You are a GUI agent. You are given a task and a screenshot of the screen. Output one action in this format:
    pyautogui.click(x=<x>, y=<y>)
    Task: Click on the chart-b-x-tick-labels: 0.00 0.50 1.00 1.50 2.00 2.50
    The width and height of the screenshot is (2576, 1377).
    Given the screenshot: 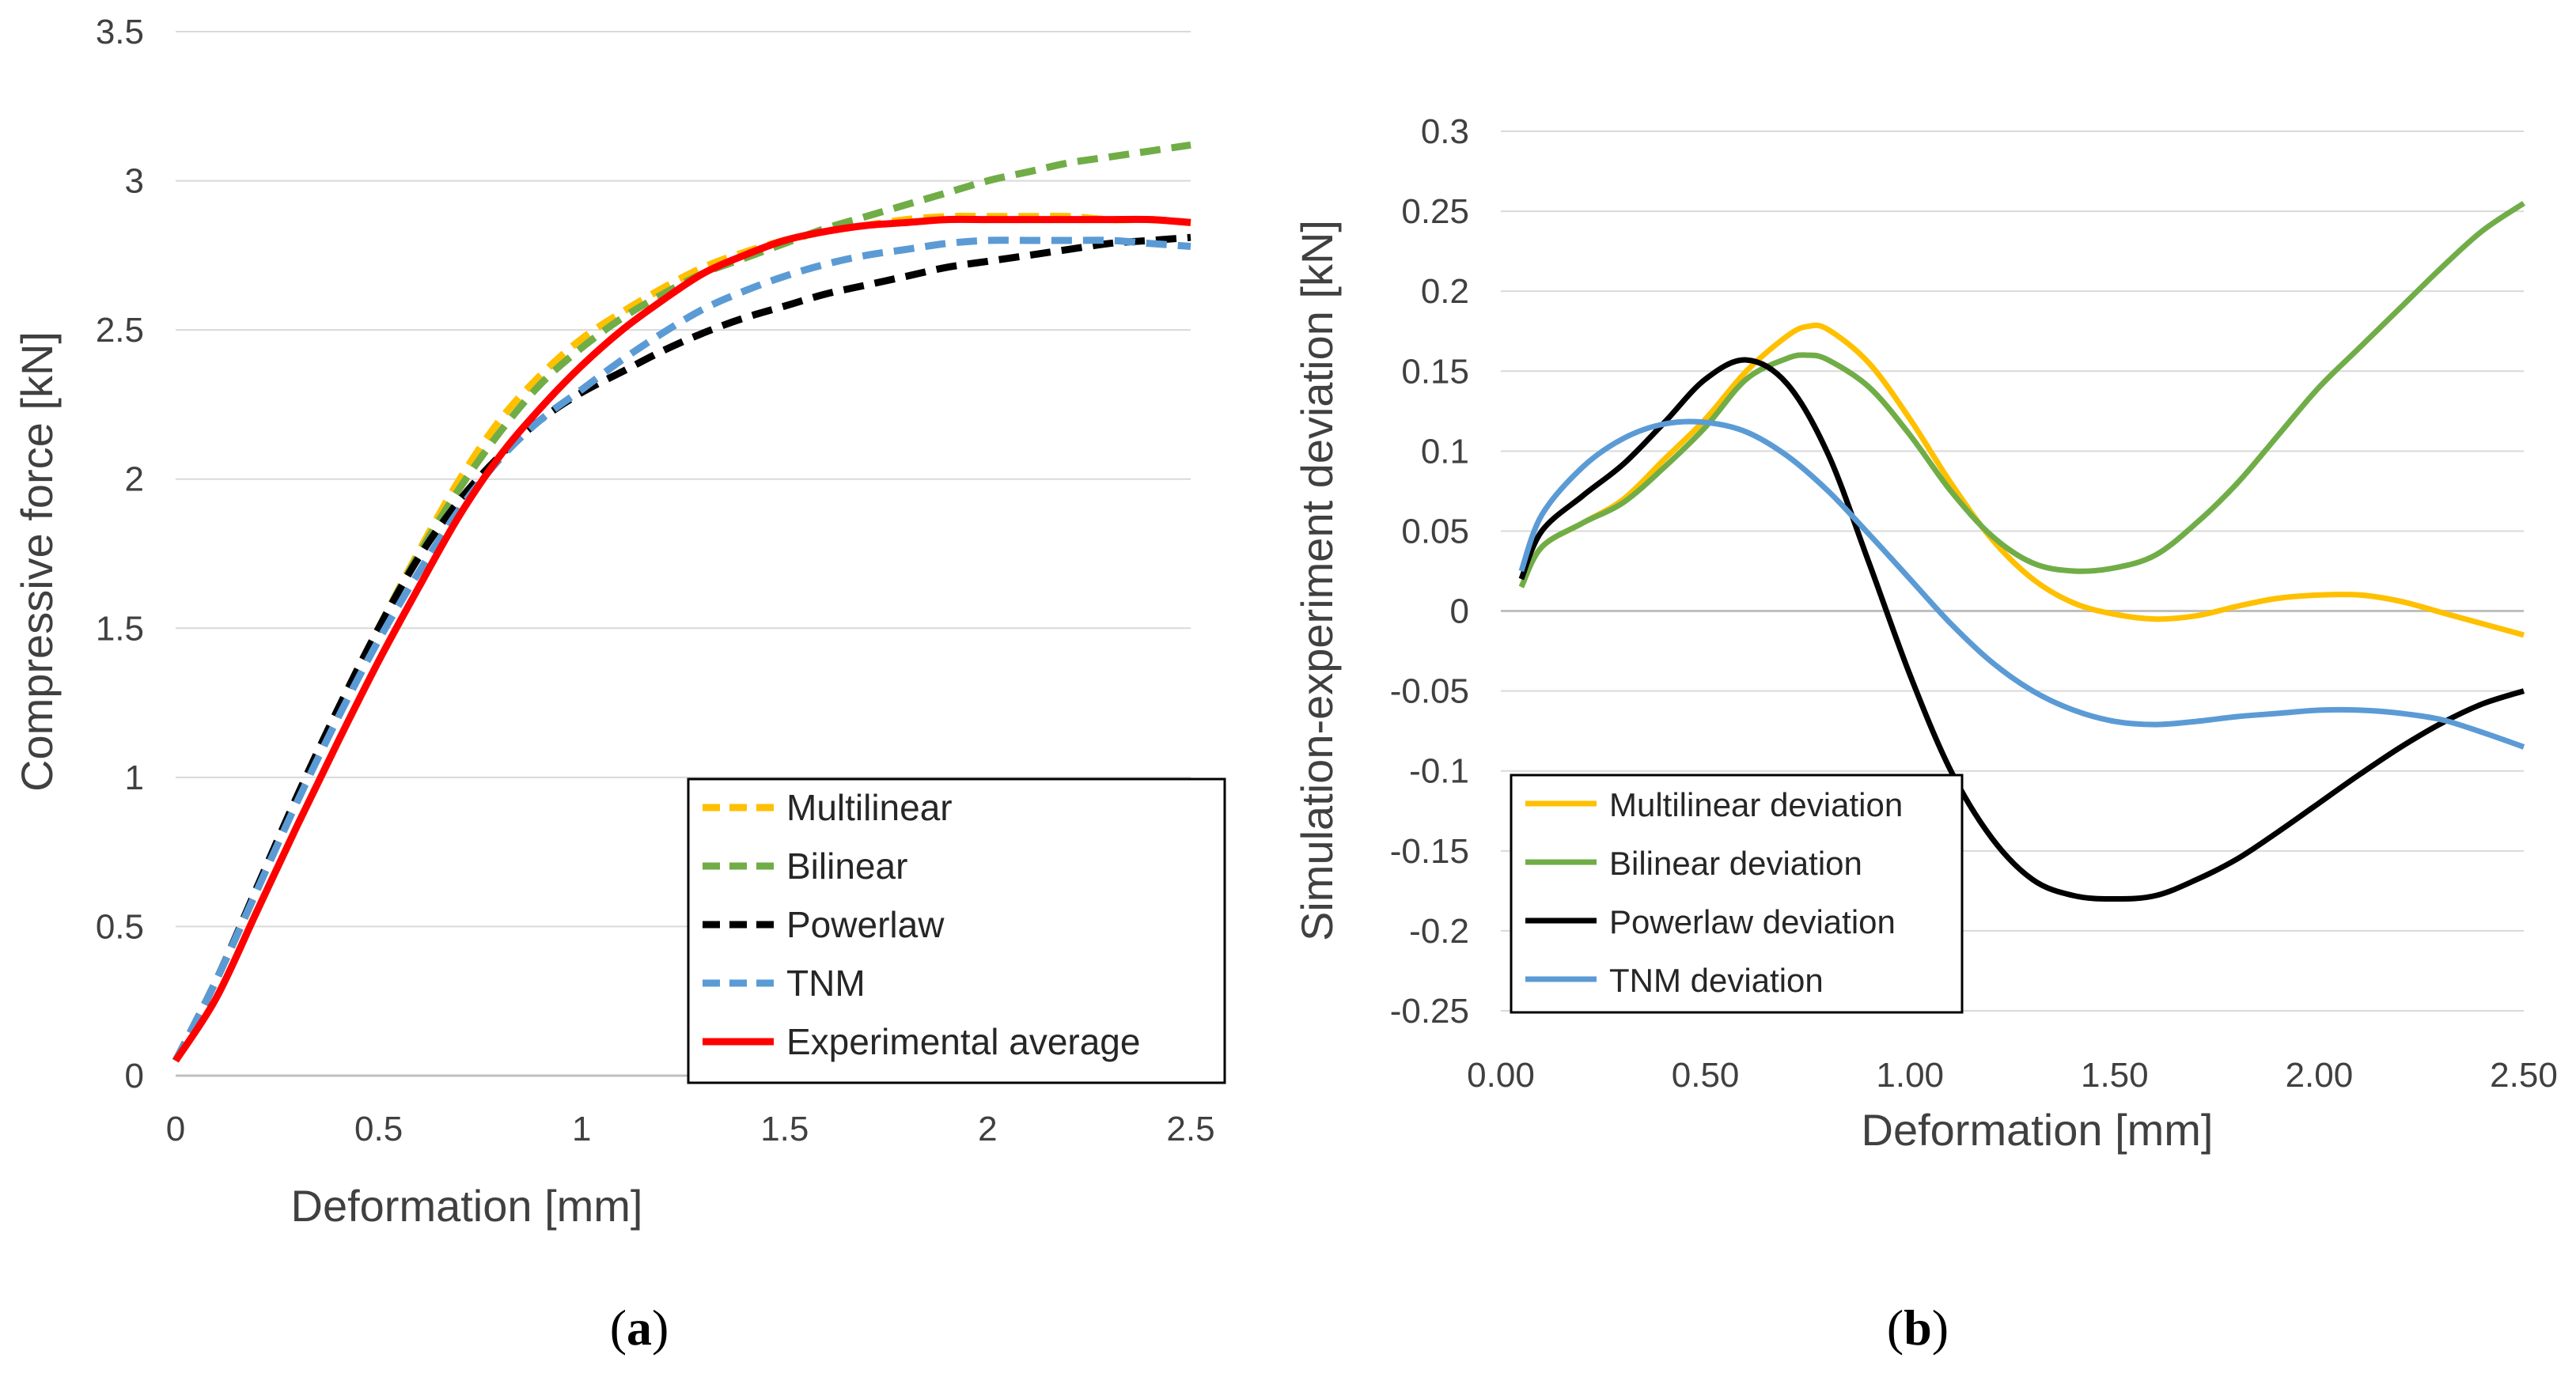 What is the action you would take?
    pyautogui.click(x=2012, y=1076)
    